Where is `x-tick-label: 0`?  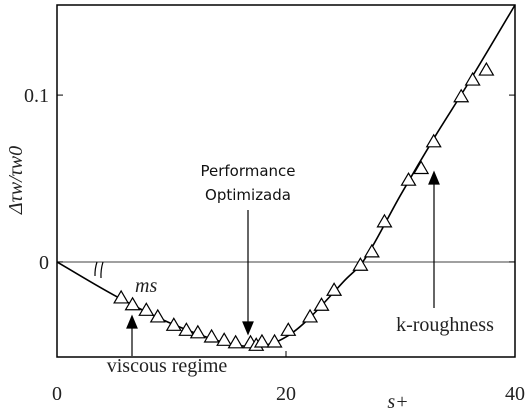
x-tick-label: 0 is located at coordinates (57, 394).